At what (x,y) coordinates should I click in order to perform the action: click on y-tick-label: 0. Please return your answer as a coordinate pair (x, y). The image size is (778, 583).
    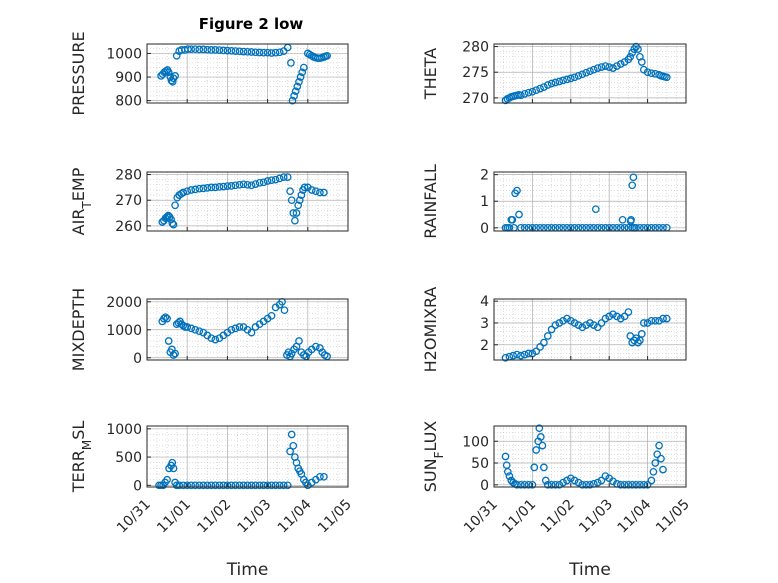
    Looking at the image, I should click on (137, 359).